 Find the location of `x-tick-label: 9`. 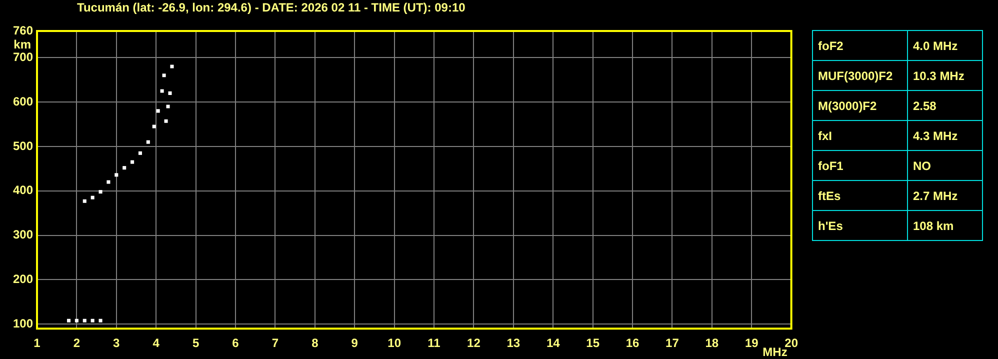

x-tick-label: 9 is located at coordinates (354, 343).